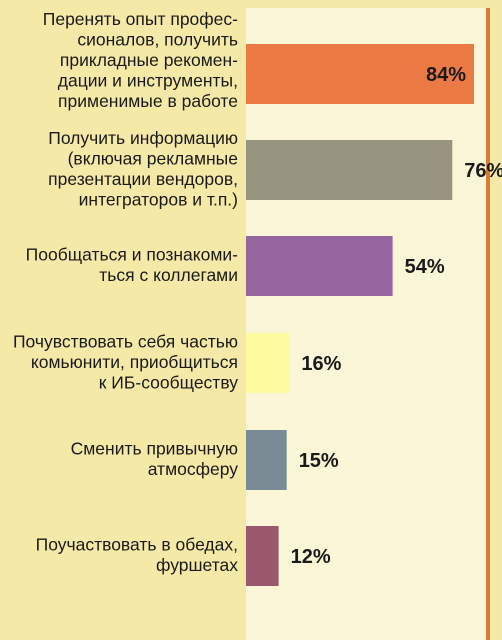 Image resolution: width=502 pixels, height=640 pixels. I want to click on category-label-line: ться с коллегами, so click(168, 275).